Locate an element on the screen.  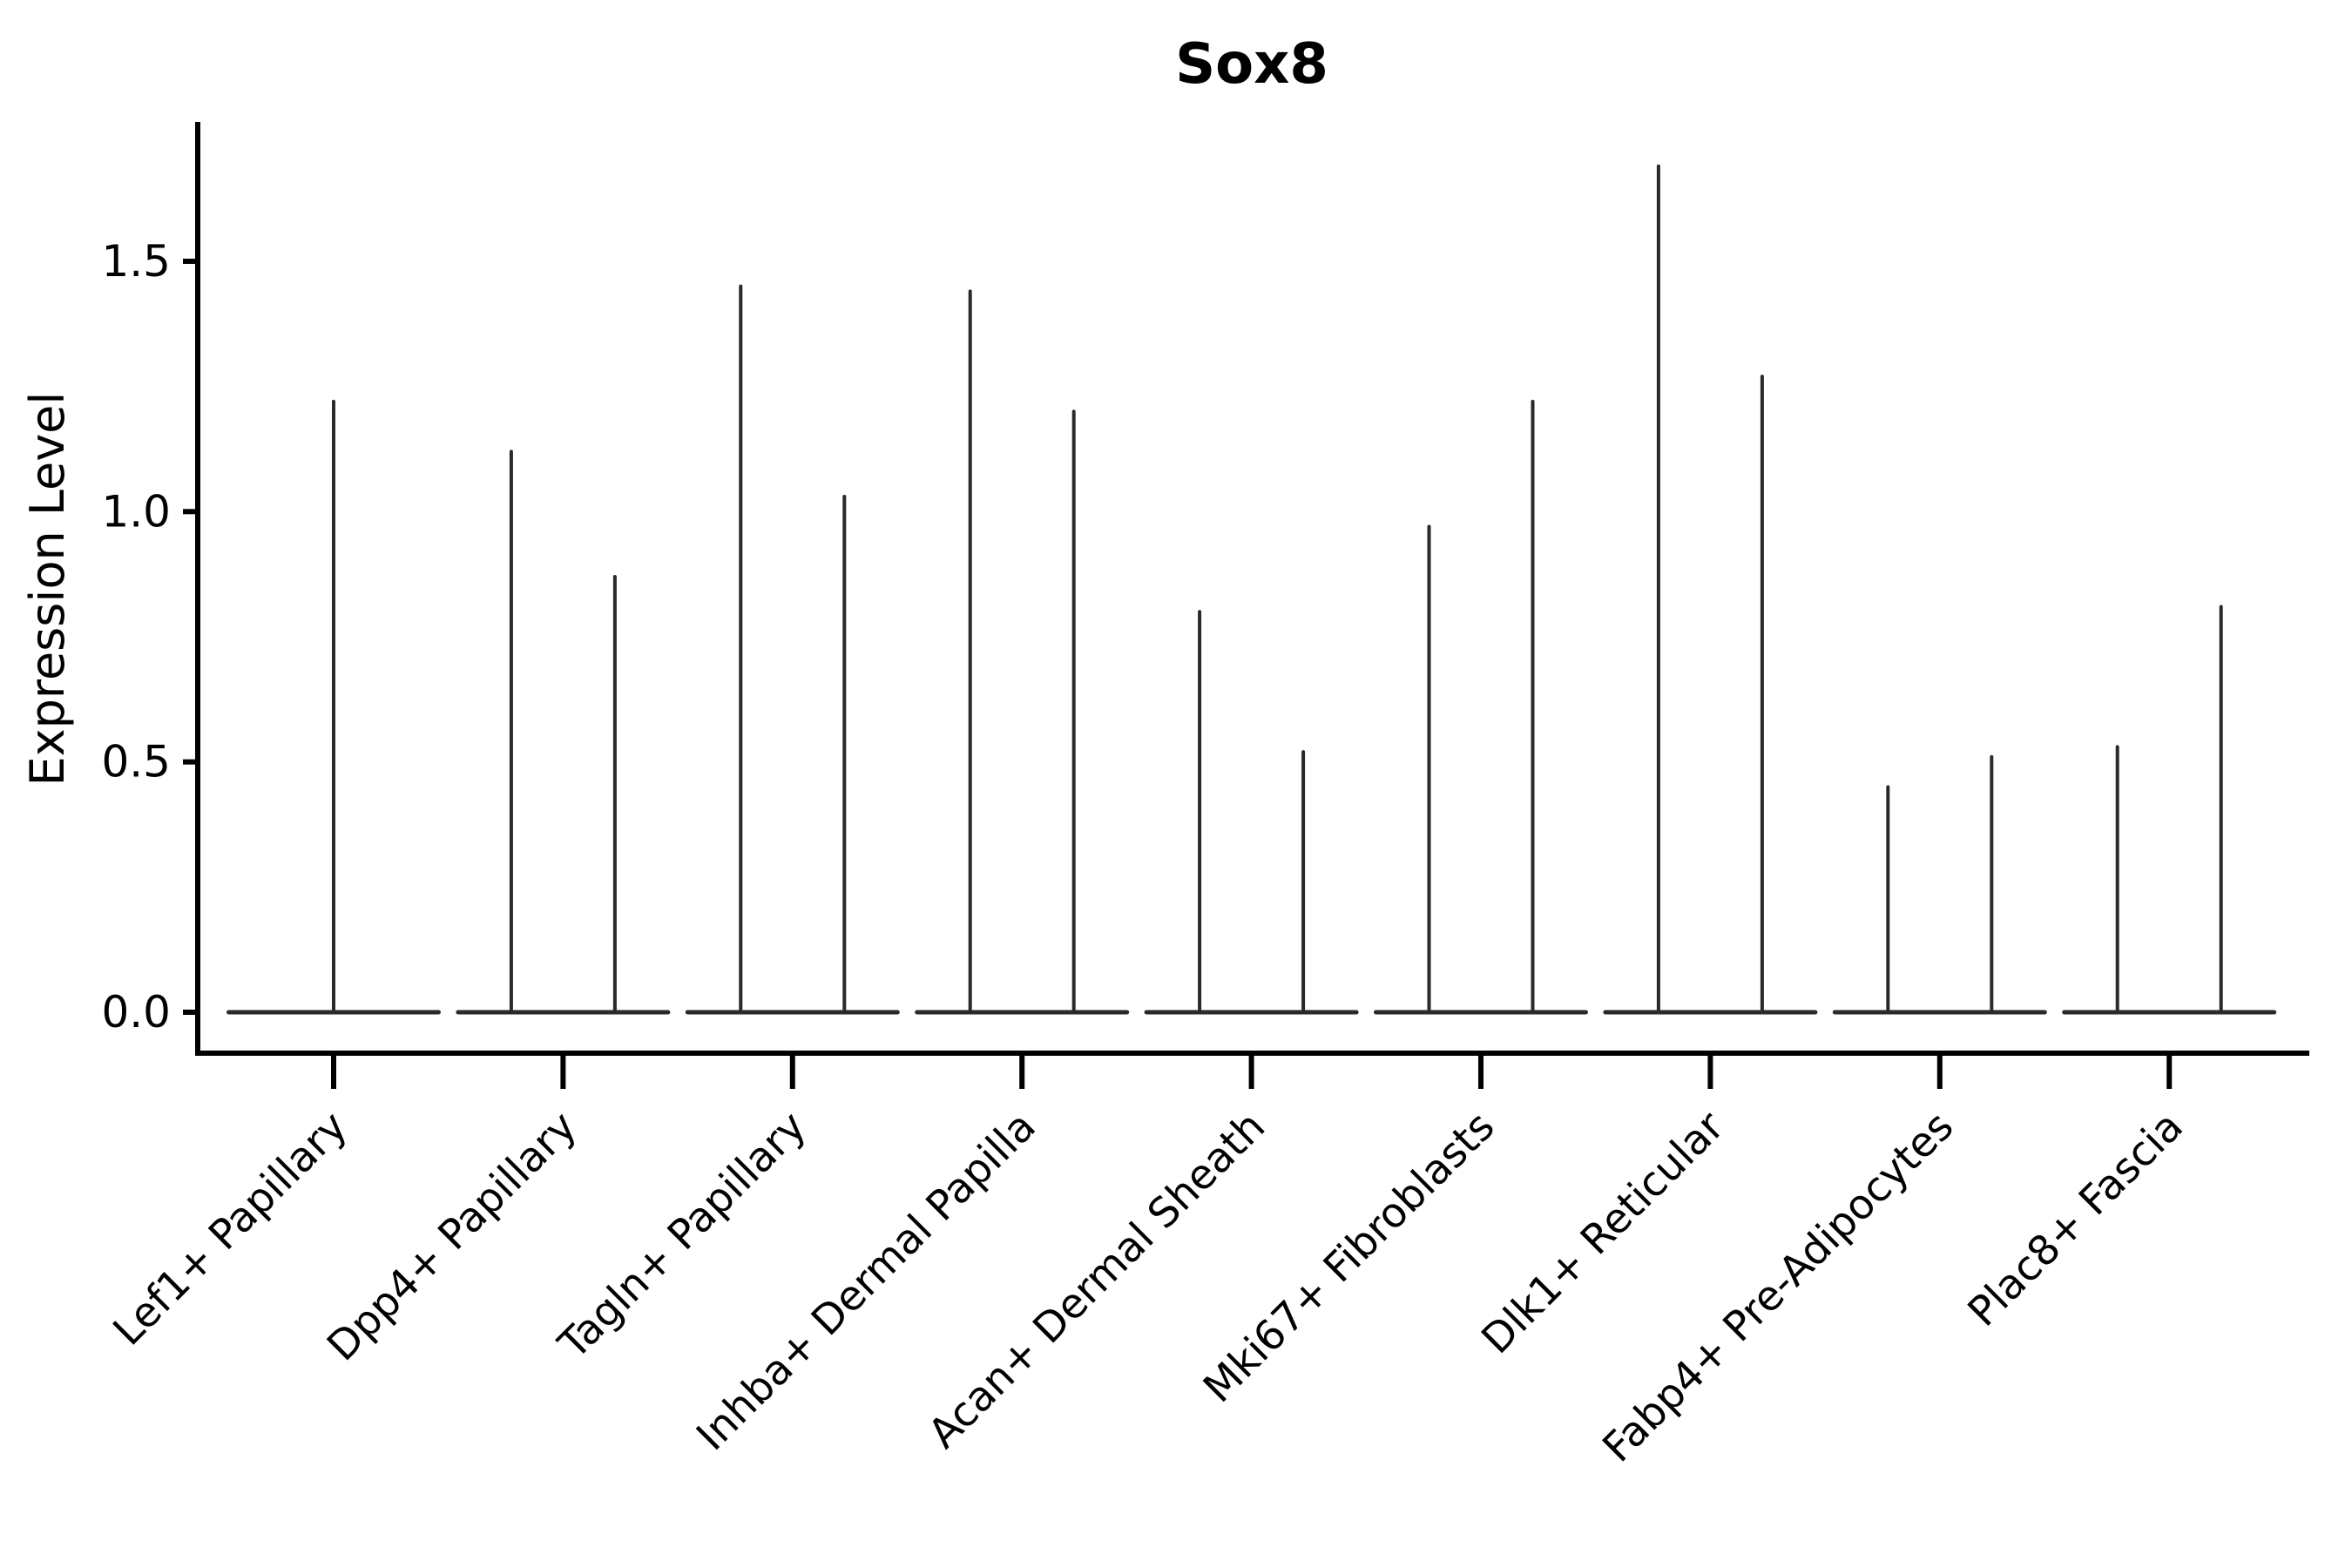
x-tick-label: Dpp4+ Papillary is located at coordinates (452, 1237).